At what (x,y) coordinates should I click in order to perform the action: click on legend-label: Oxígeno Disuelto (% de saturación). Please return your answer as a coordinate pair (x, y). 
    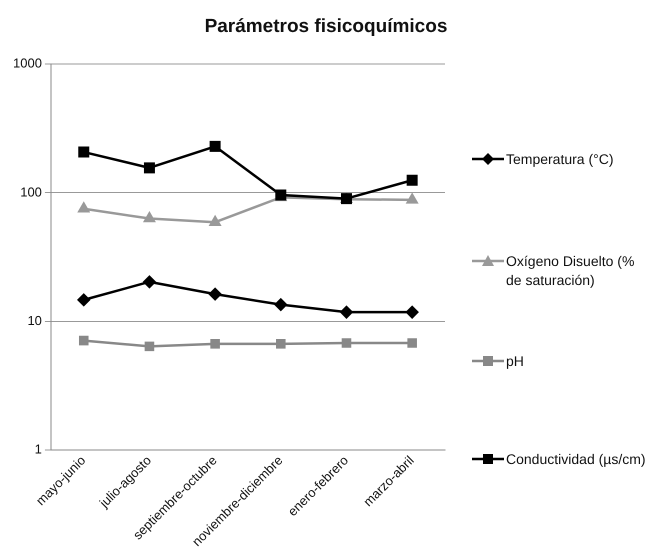
    Looking at the image, I should click on (571, 271).